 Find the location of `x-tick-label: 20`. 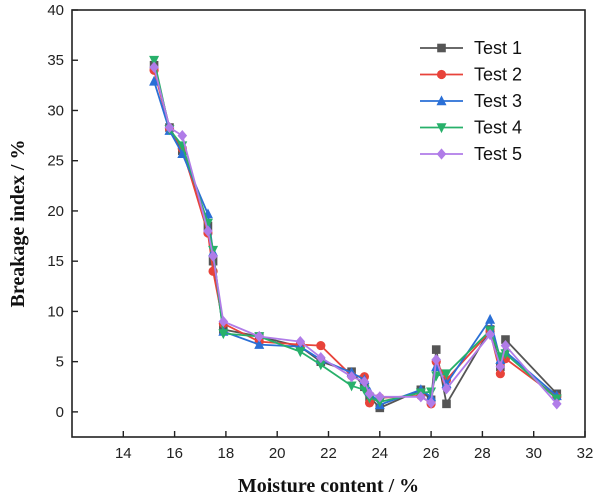

x-tick-label: 20 is located at coordinates (277, 453).